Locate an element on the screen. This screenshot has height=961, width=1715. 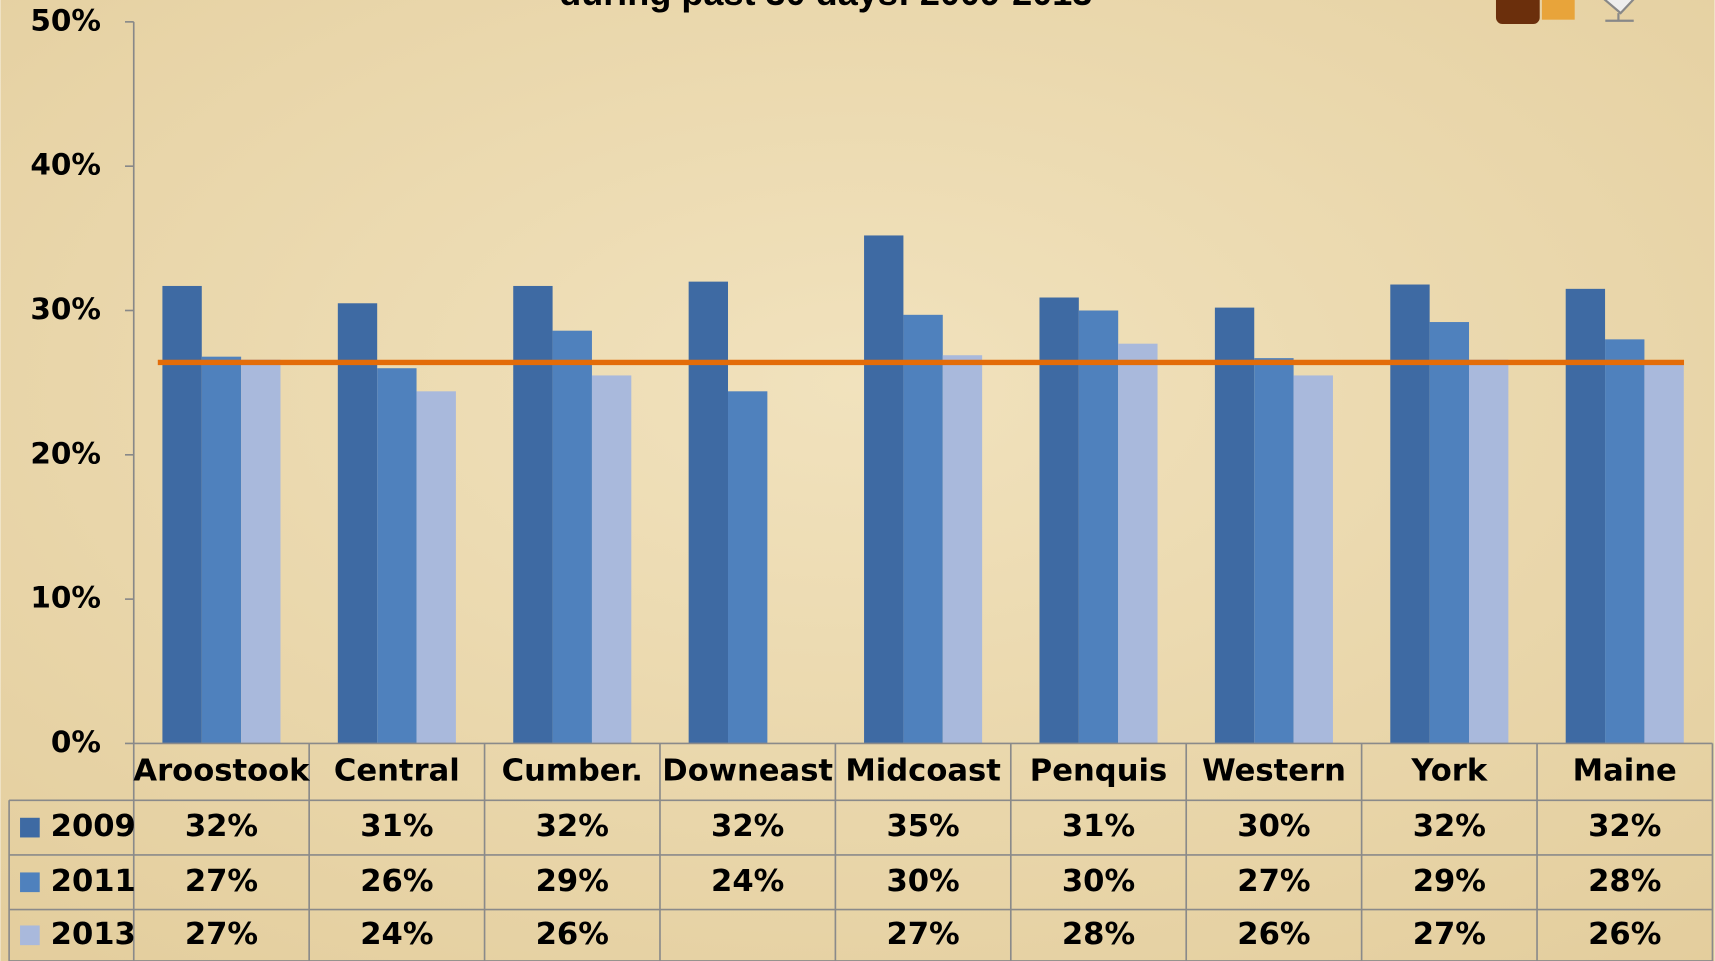
legend-label: 2009 is located at coordinates (93, 826).